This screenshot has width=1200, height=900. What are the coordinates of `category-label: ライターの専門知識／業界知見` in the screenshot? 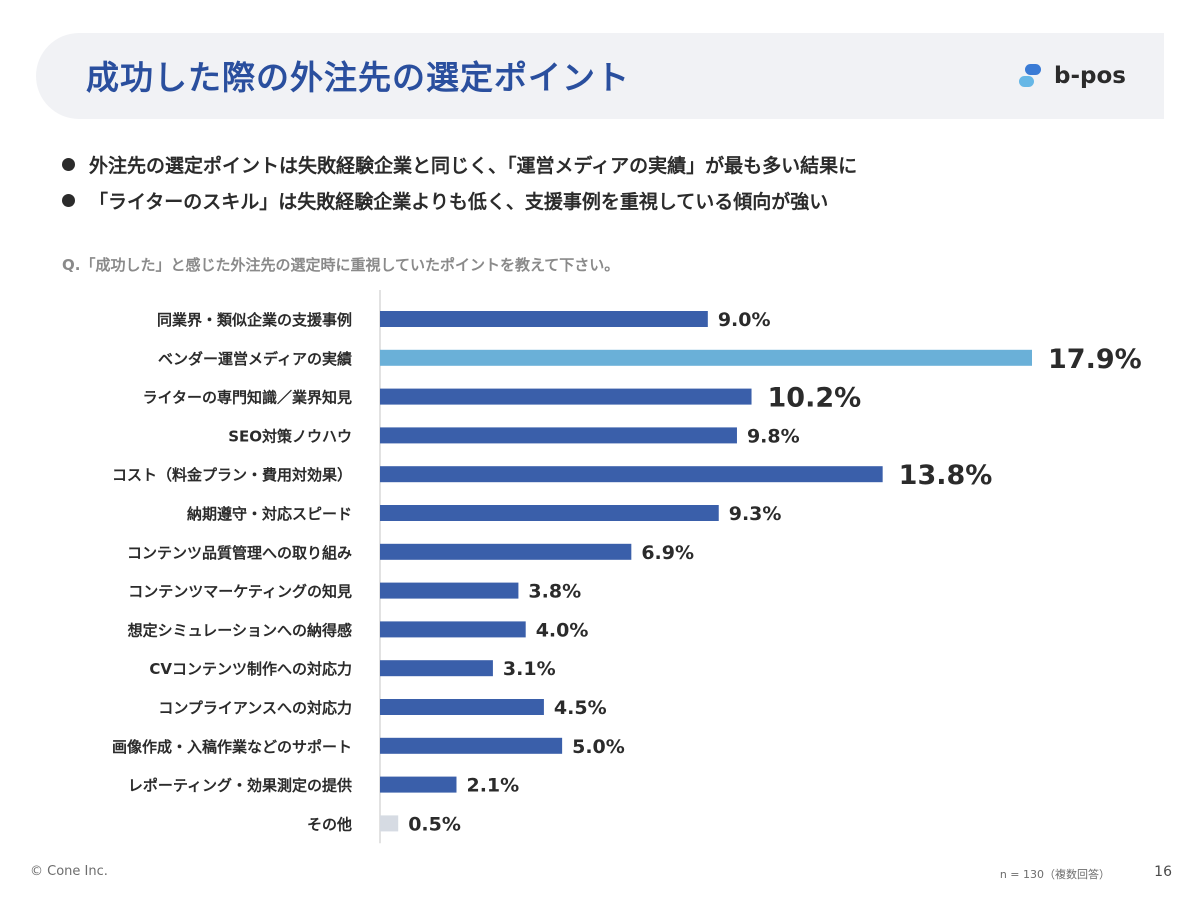 It's located at (247, 398).